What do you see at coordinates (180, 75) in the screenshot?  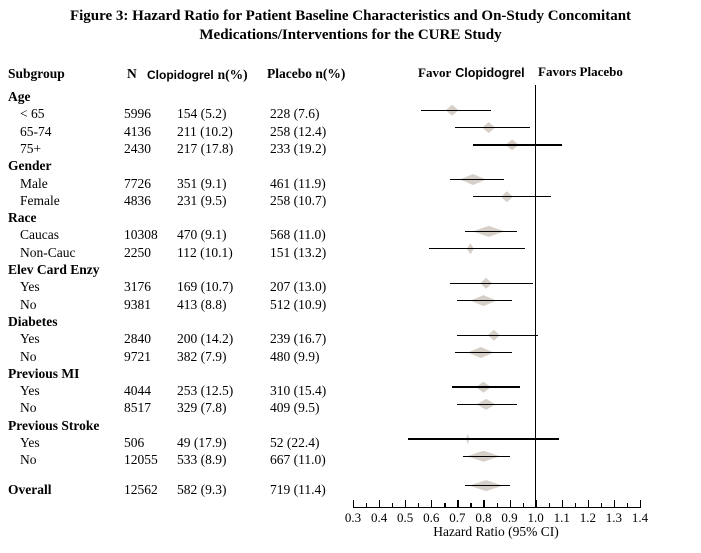 I see `column-header-clopidogrel-drug: Clopidogrel` at bounding box center [180, 75].